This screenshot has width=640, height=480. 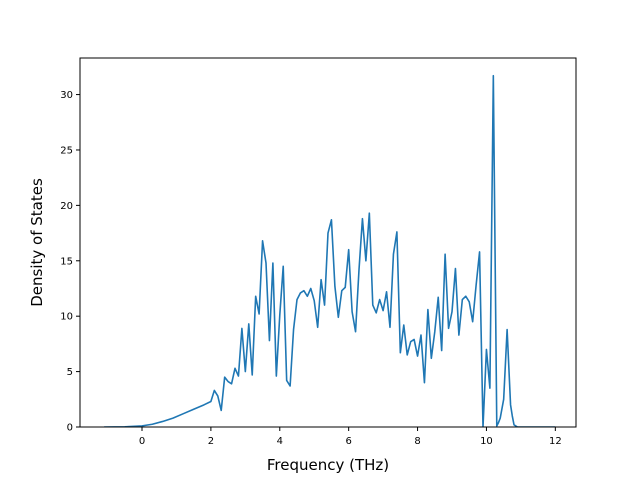 What do you see at coordinates (66, 317) in the screenshot?
I see `y-tick-label: 10` at bounding box center [66, 317].